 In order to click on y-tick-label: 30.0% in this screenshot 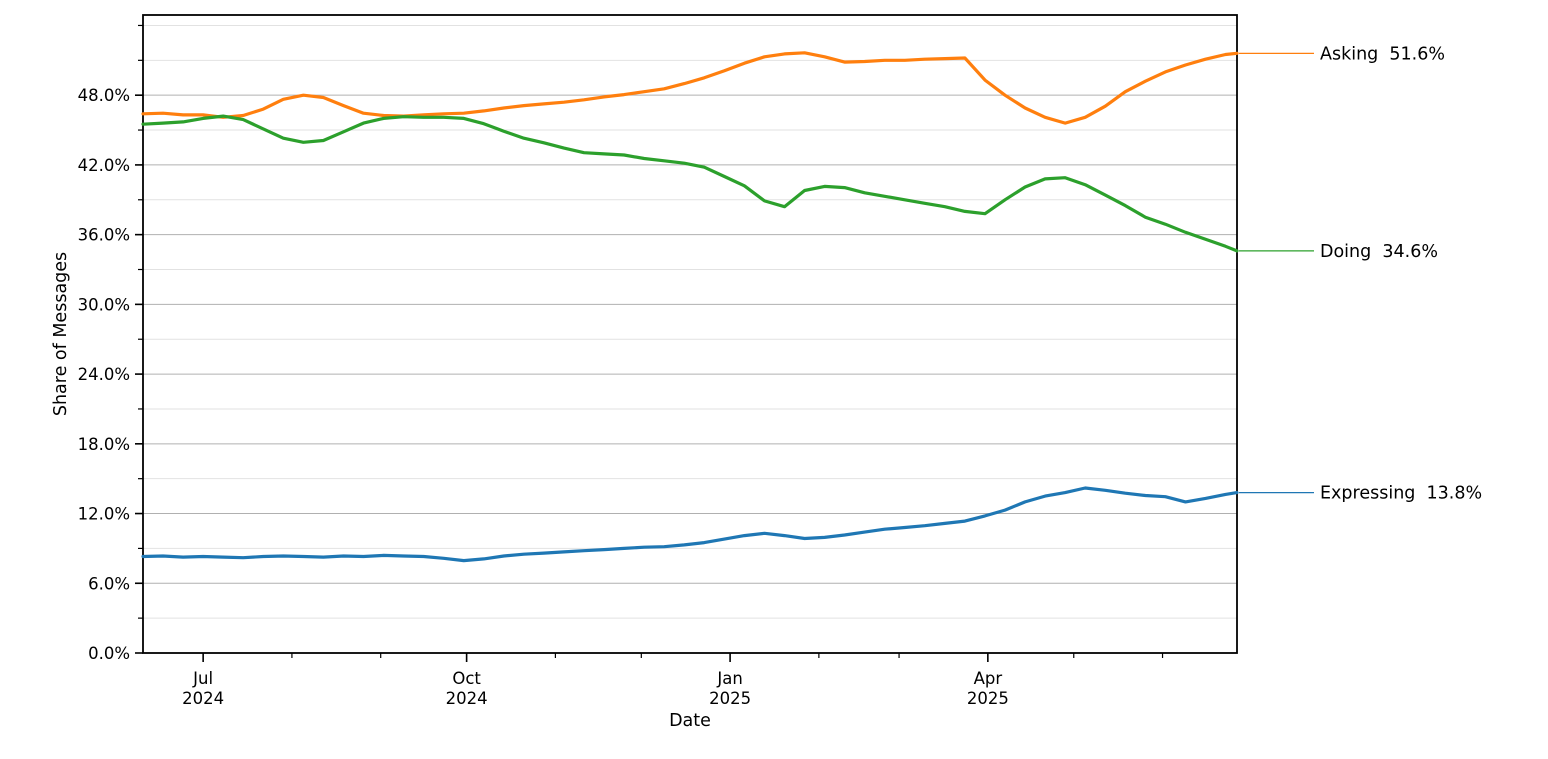, I will do `click(104, 304)`.